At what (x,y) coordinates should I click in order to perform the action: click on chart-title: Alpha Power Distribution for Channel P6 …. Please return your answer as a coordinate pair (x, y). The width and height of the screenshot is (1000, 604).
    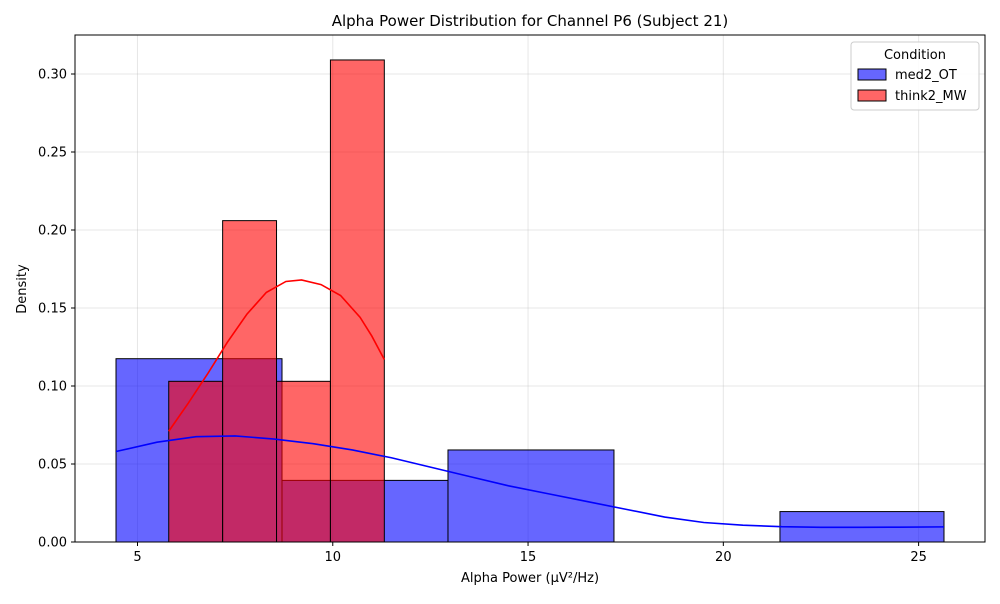
    Looking at the image, I should click on (530, 21).